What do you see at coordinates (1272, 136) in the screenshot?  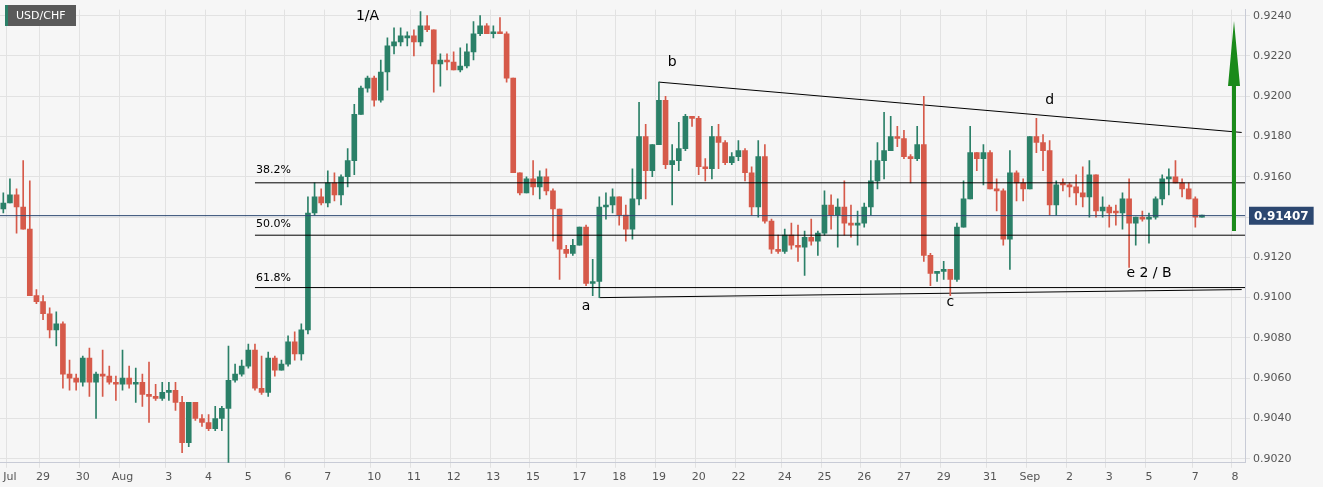 I see `y-tick-label: 0.9180` at bounding box center [1272, 136].